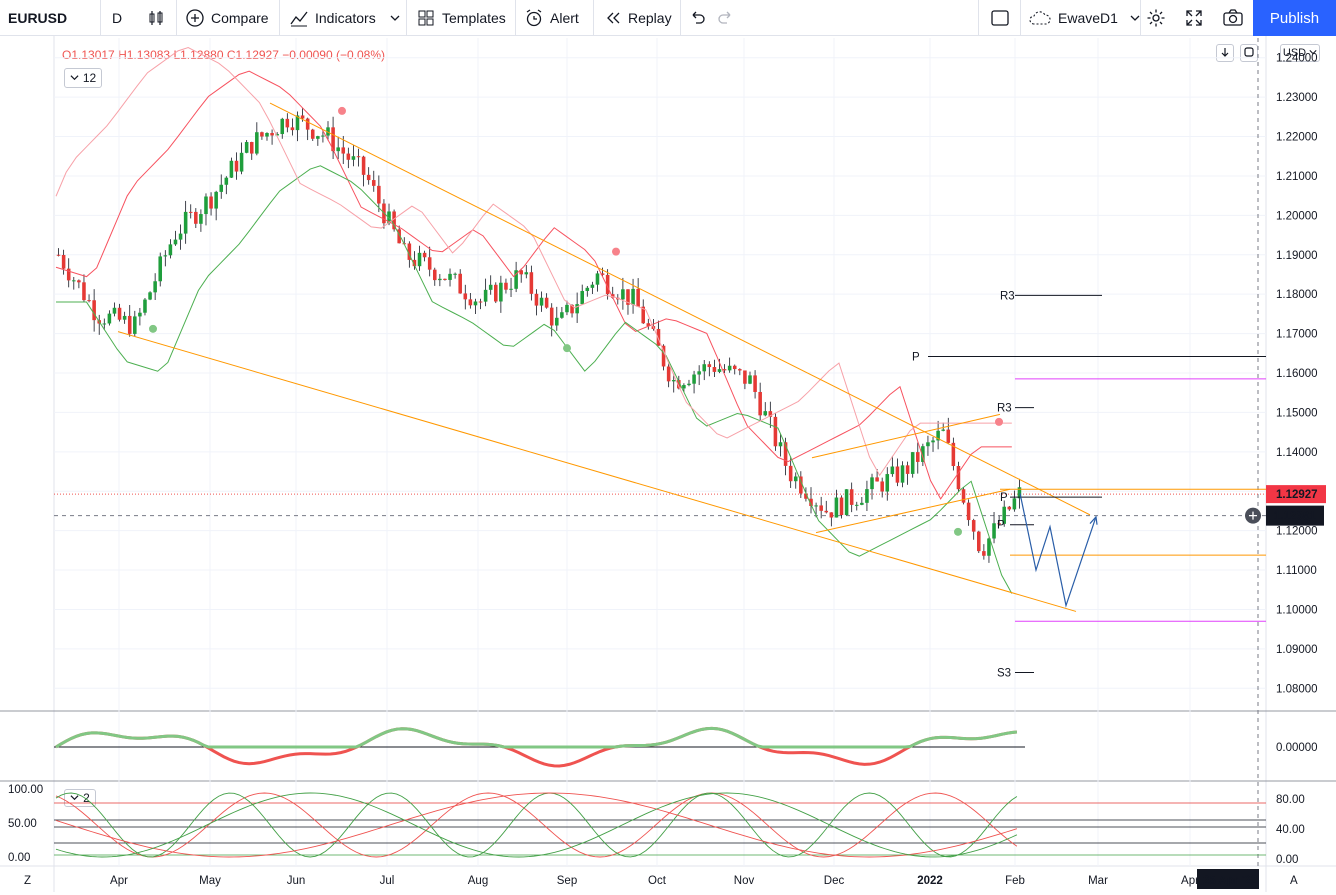  What do you see at coordinates (564, 18) in the screenshot?
I see `alert-label: Alert` at bounding box center [564, 18].